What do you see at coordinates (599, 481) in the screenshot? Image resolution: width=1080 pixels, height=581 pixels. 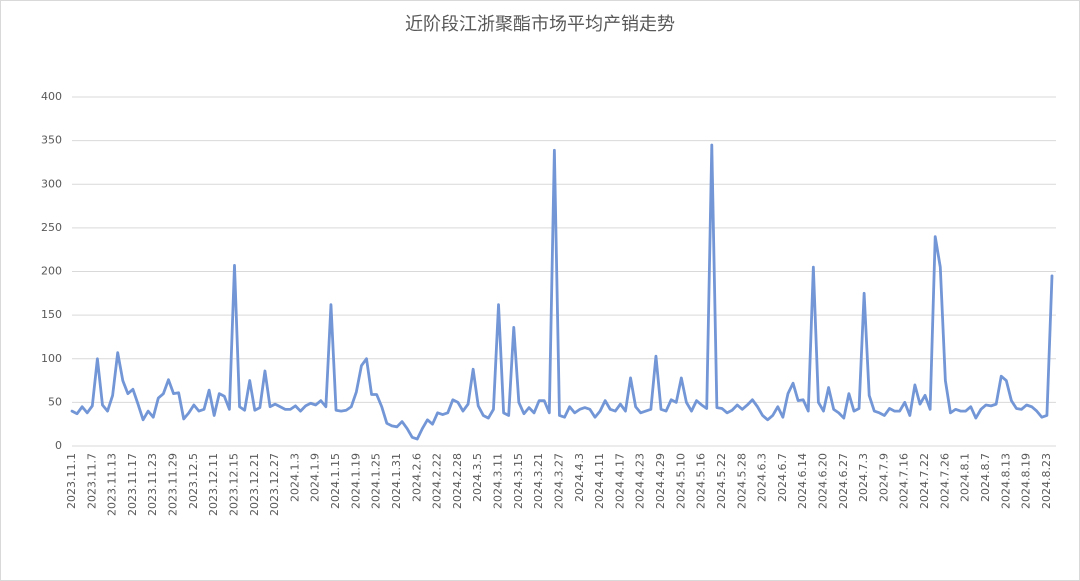 I see `x-tick-label: 2024.4.11` at bounding box center [599, 481].